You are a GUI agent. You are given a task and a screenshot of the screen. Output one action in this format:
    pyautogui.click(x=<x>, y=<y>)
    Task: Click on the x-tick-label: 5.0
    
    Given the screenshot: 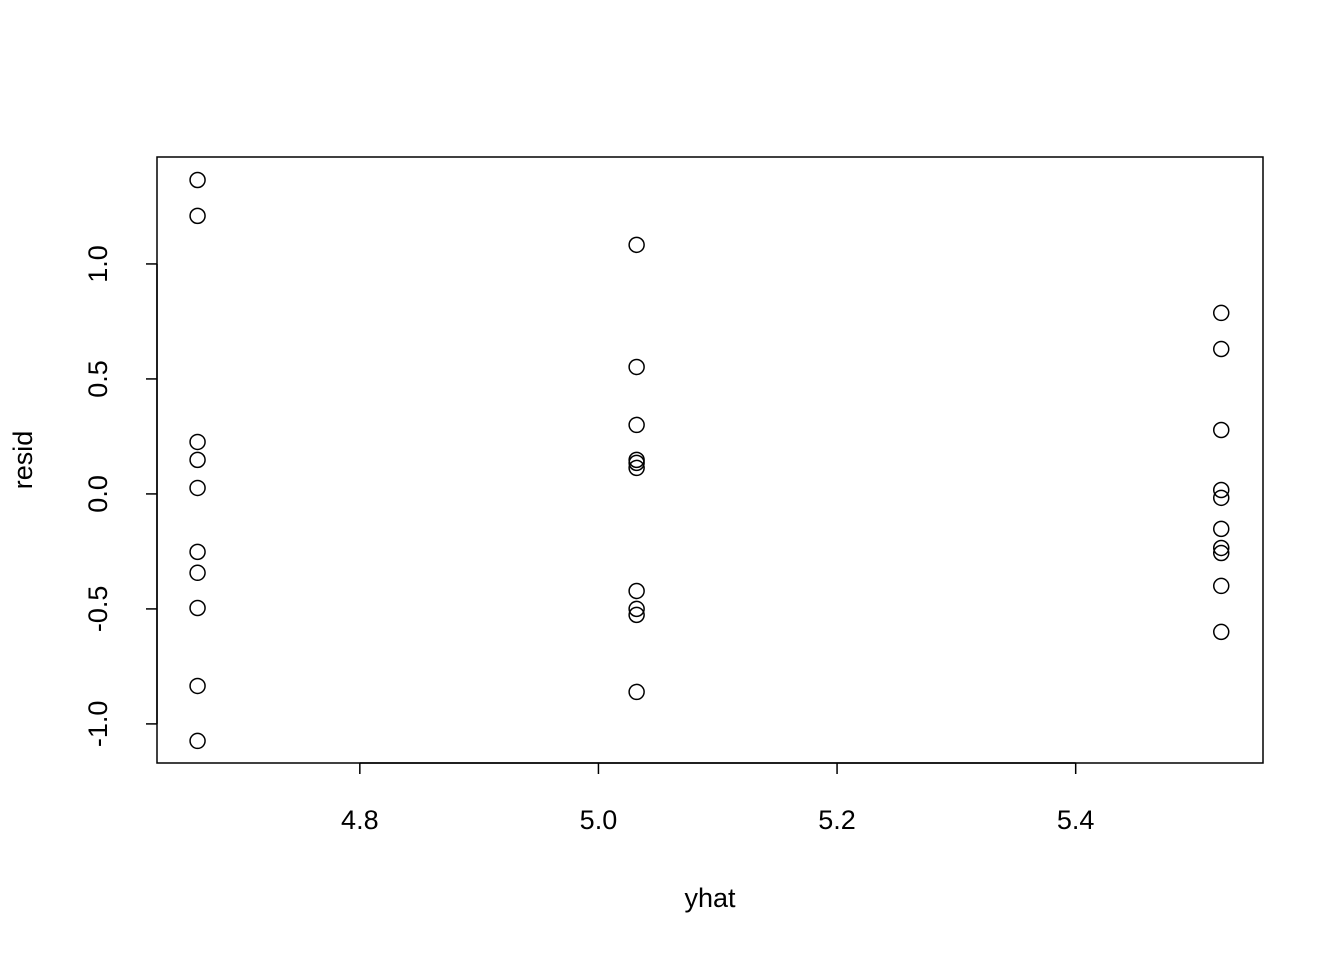 What is the action you would take?
    pyautogui.click(x=599, y=820)
    